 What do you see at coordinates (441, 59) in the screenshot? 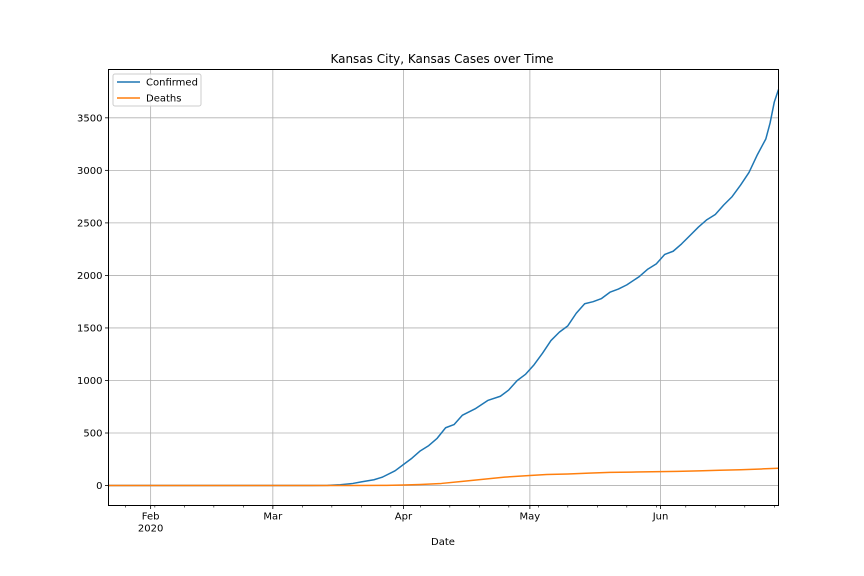
I see `chart-title: Kansas City, Kansas Cases over Time` at bounding box center [441, 59].